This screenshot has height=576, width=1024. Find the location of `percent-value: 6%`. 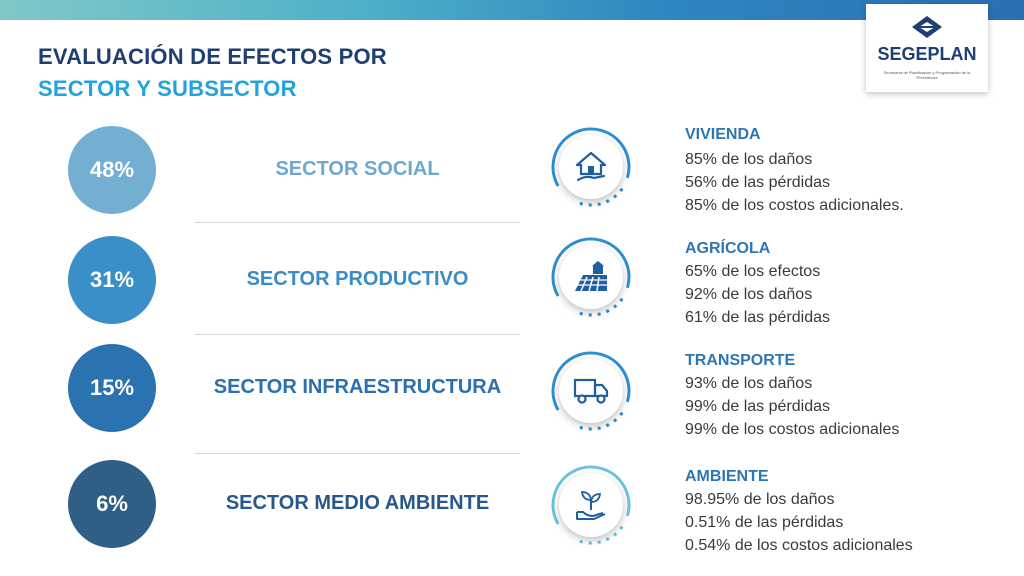

percent-value: 6% is located at coordinates (112, 503).